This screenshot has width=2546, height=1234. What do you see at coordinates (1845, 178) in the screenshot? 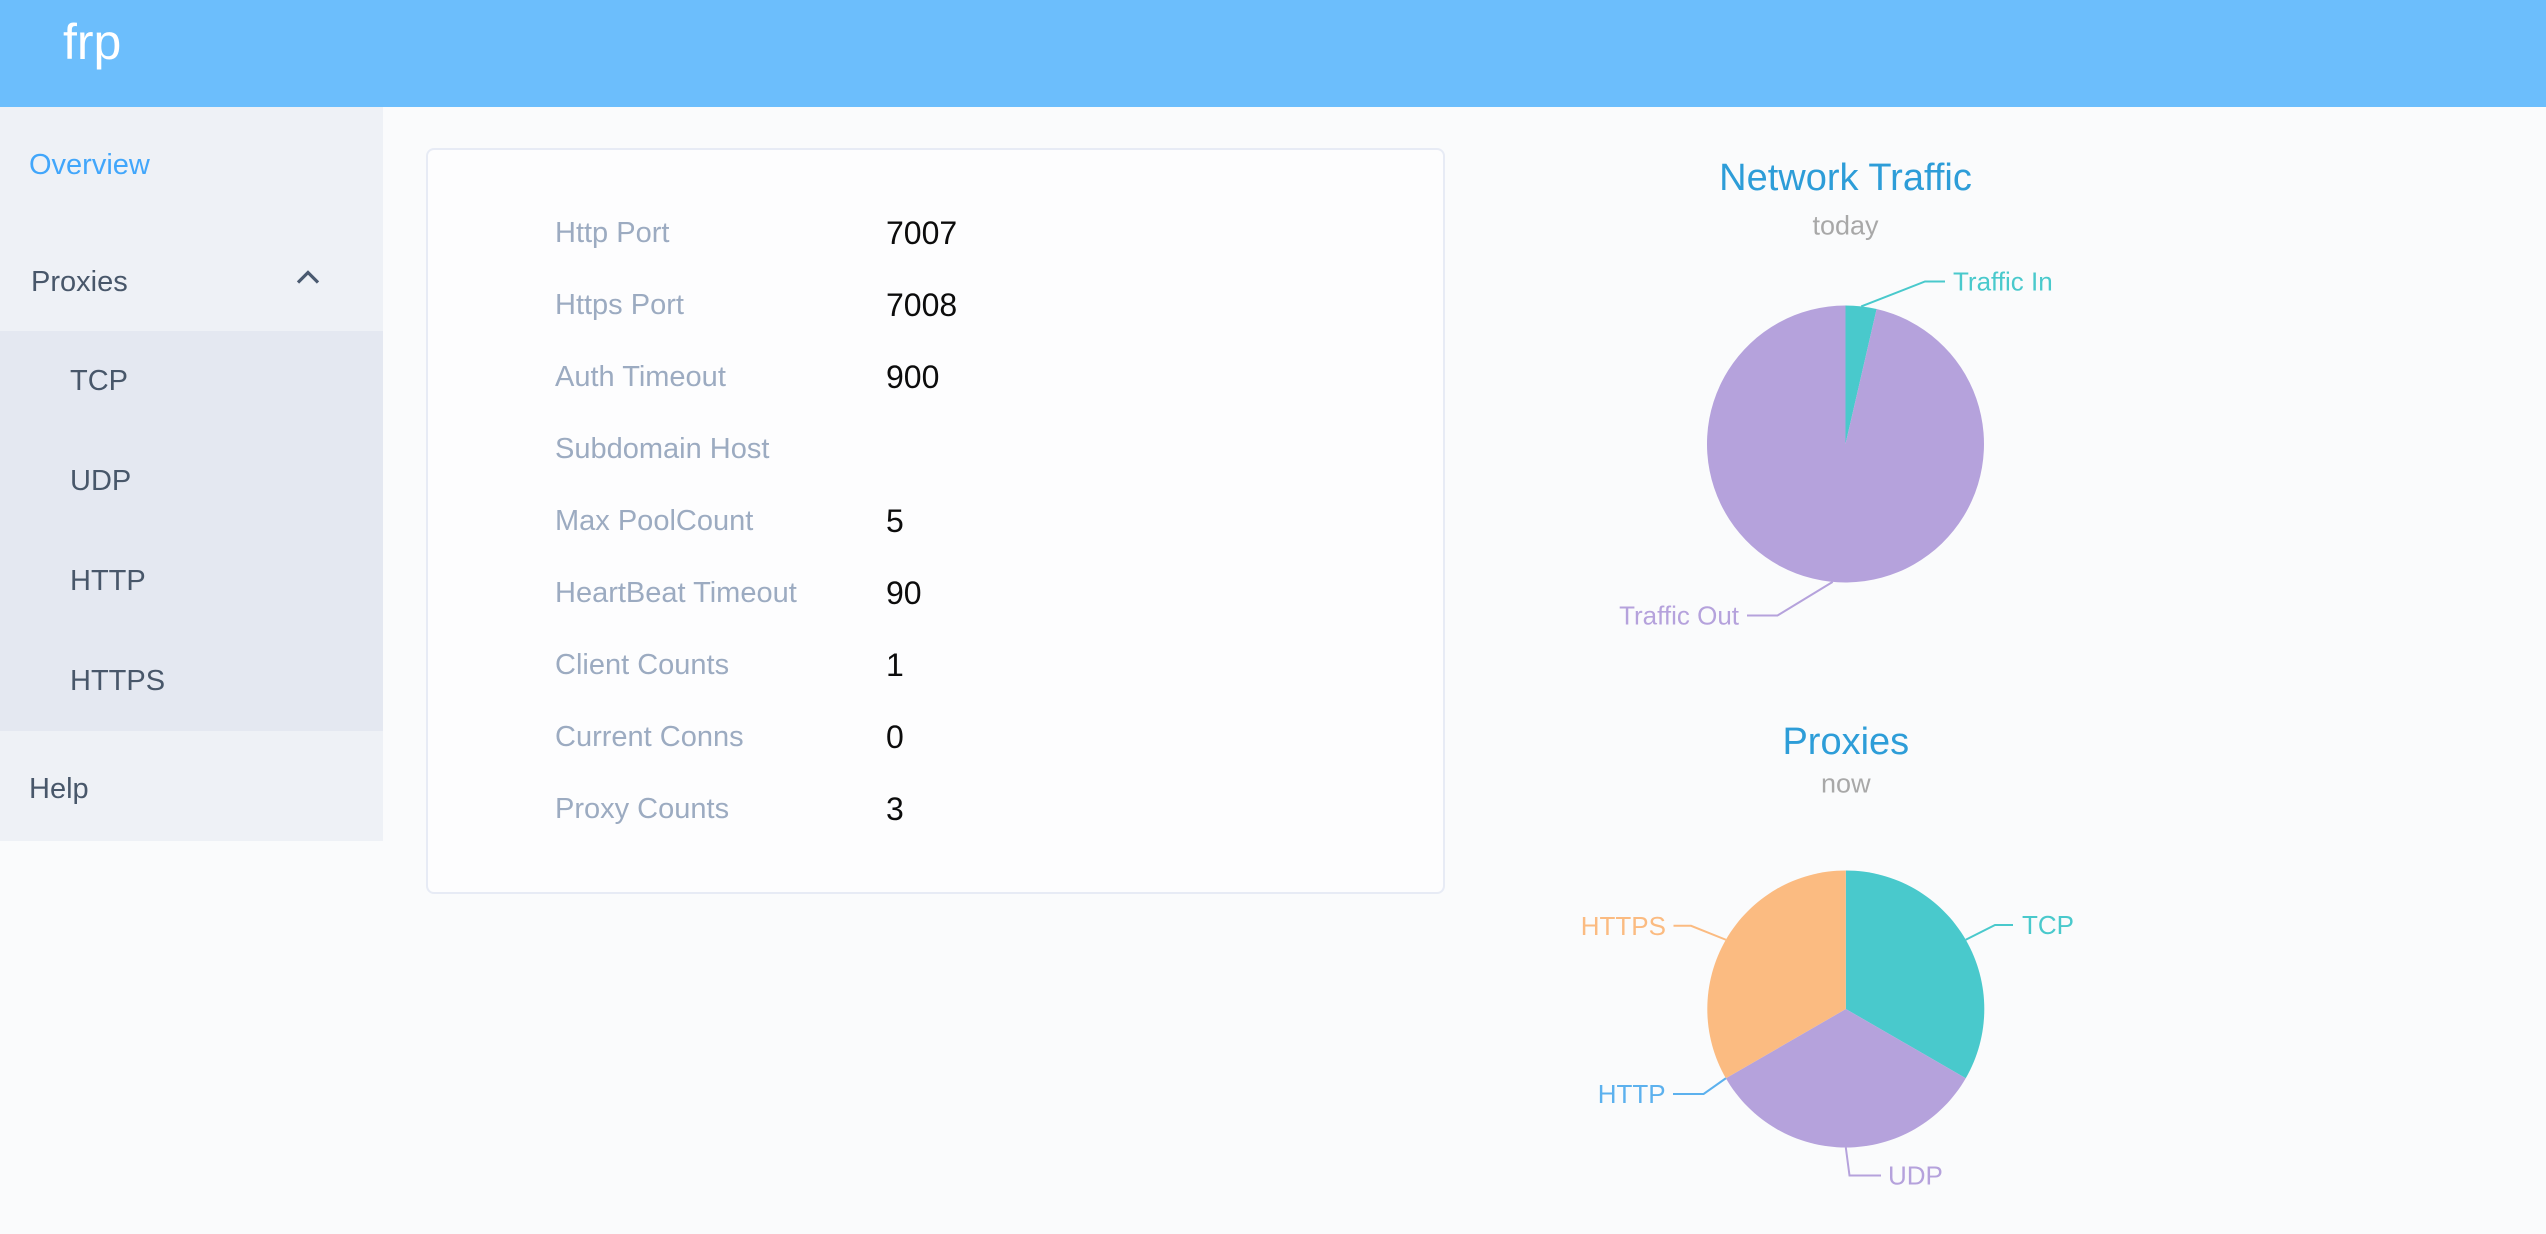
I see `svg-text: Network Traffic` at bounding box center [1845, 178].